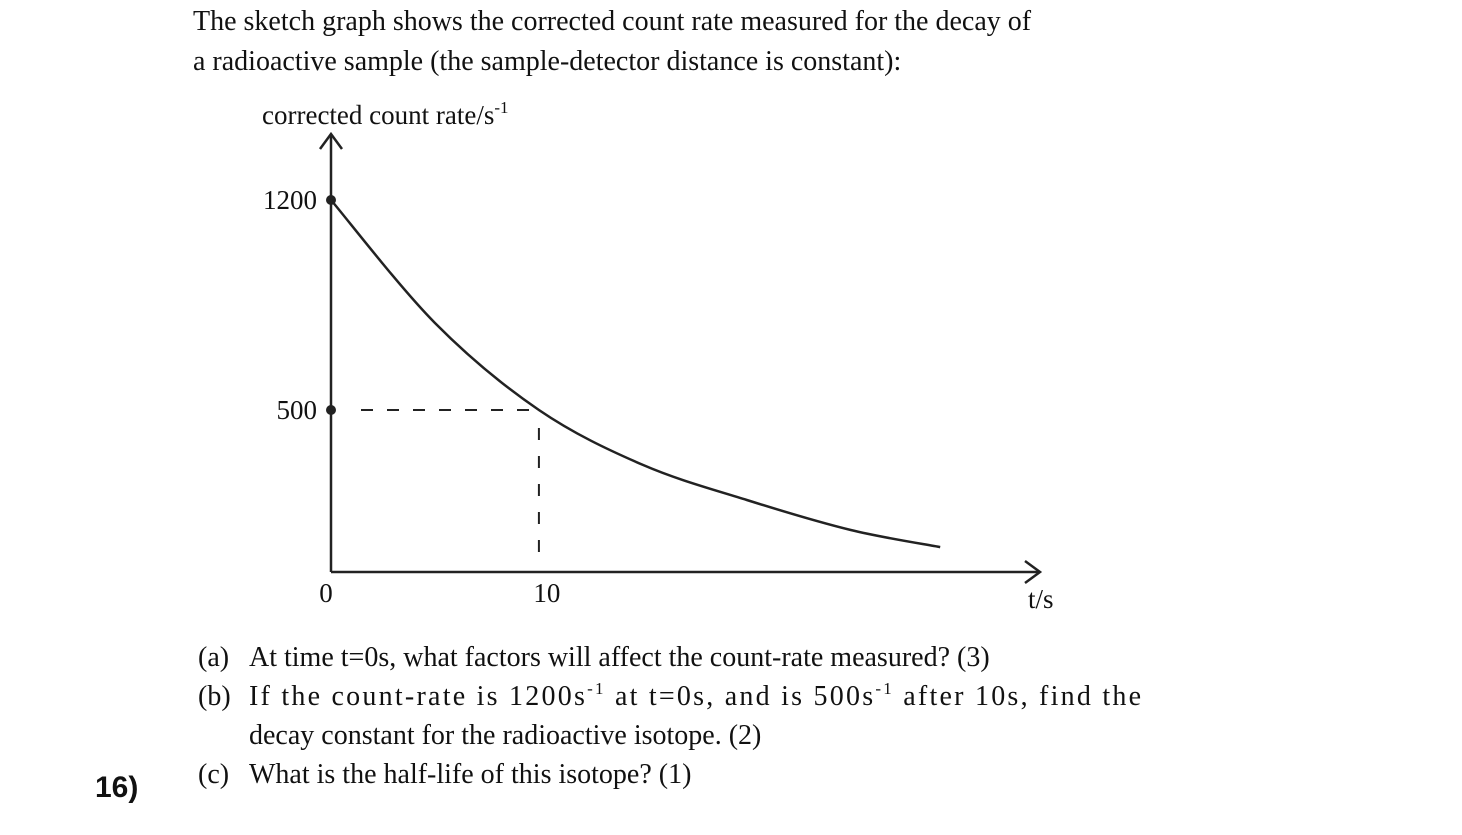  Describe the element at coordinates (213, 774) in the screenshot. I see `question-label: (c)` at that location.